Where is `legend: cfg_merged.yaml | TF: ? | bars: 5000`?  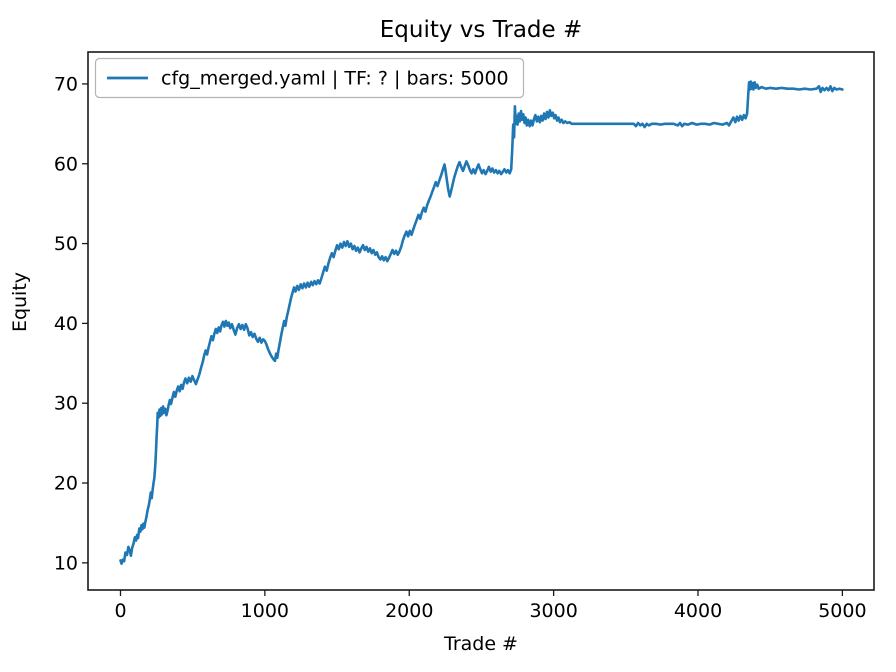
legend: cfg_merged.yaml | TF: ? | bars: 5000 is located at coordinates (309, 78).